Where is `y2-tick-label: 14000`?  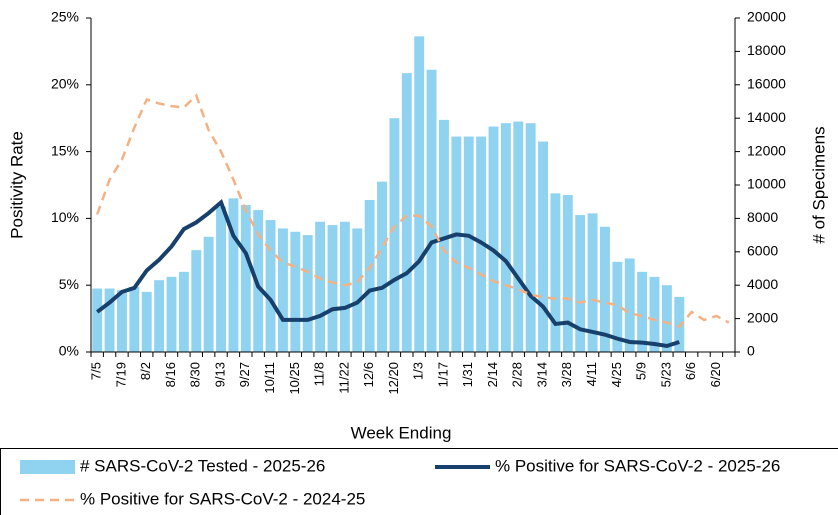
y2-tick-label: 14000 is located at coordinates (766, 117).